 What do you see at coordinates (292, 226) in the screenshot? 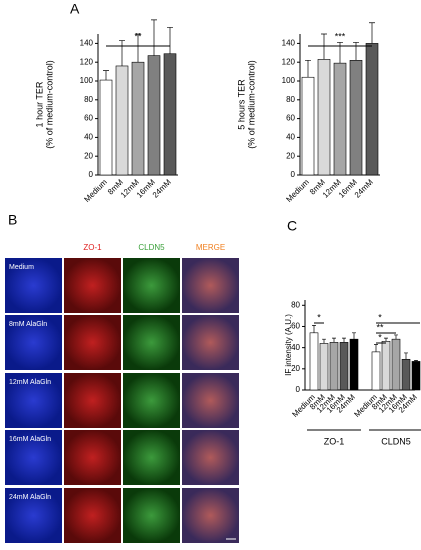
I see `panel-letter: C` at bounding box center [292, 226].